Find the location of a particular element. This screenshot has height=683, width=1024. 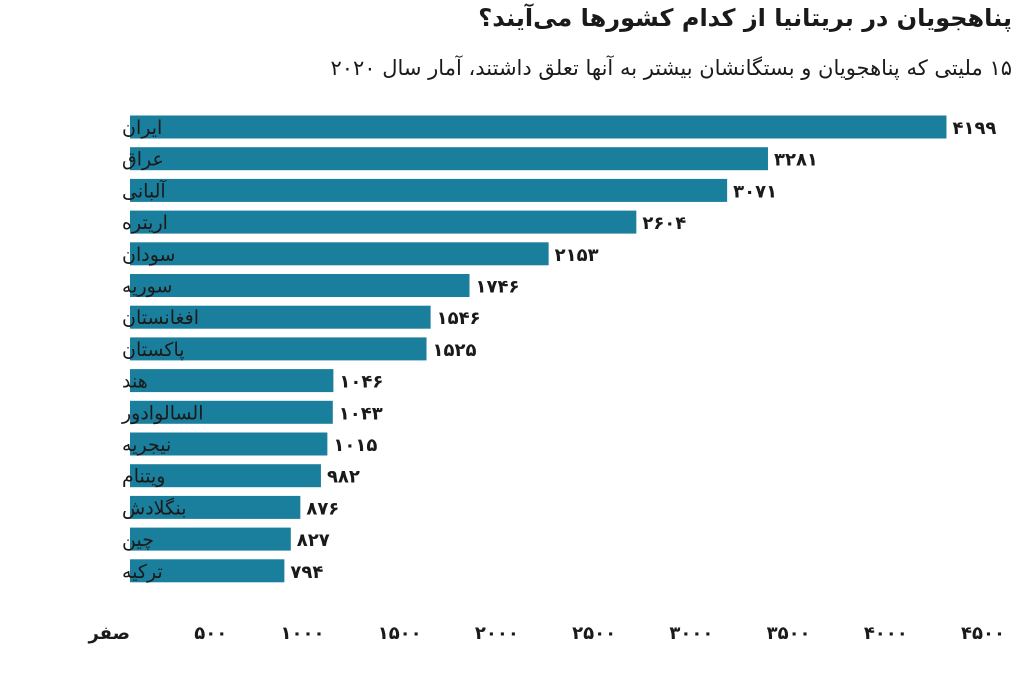

x-tick-label: ۱۰۰۰ is located at coordinates (302, 633).